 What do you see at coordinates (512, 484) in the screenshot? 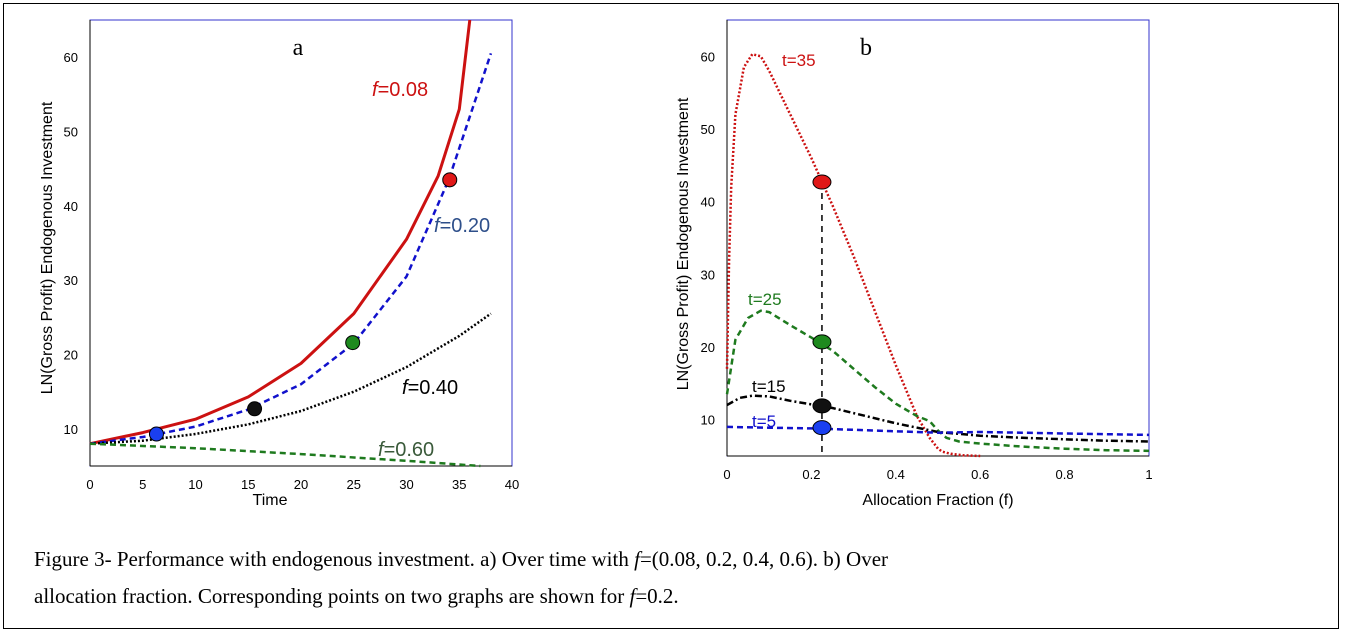
I see `x-tick-label: 40` at bounding box center [512, 484].